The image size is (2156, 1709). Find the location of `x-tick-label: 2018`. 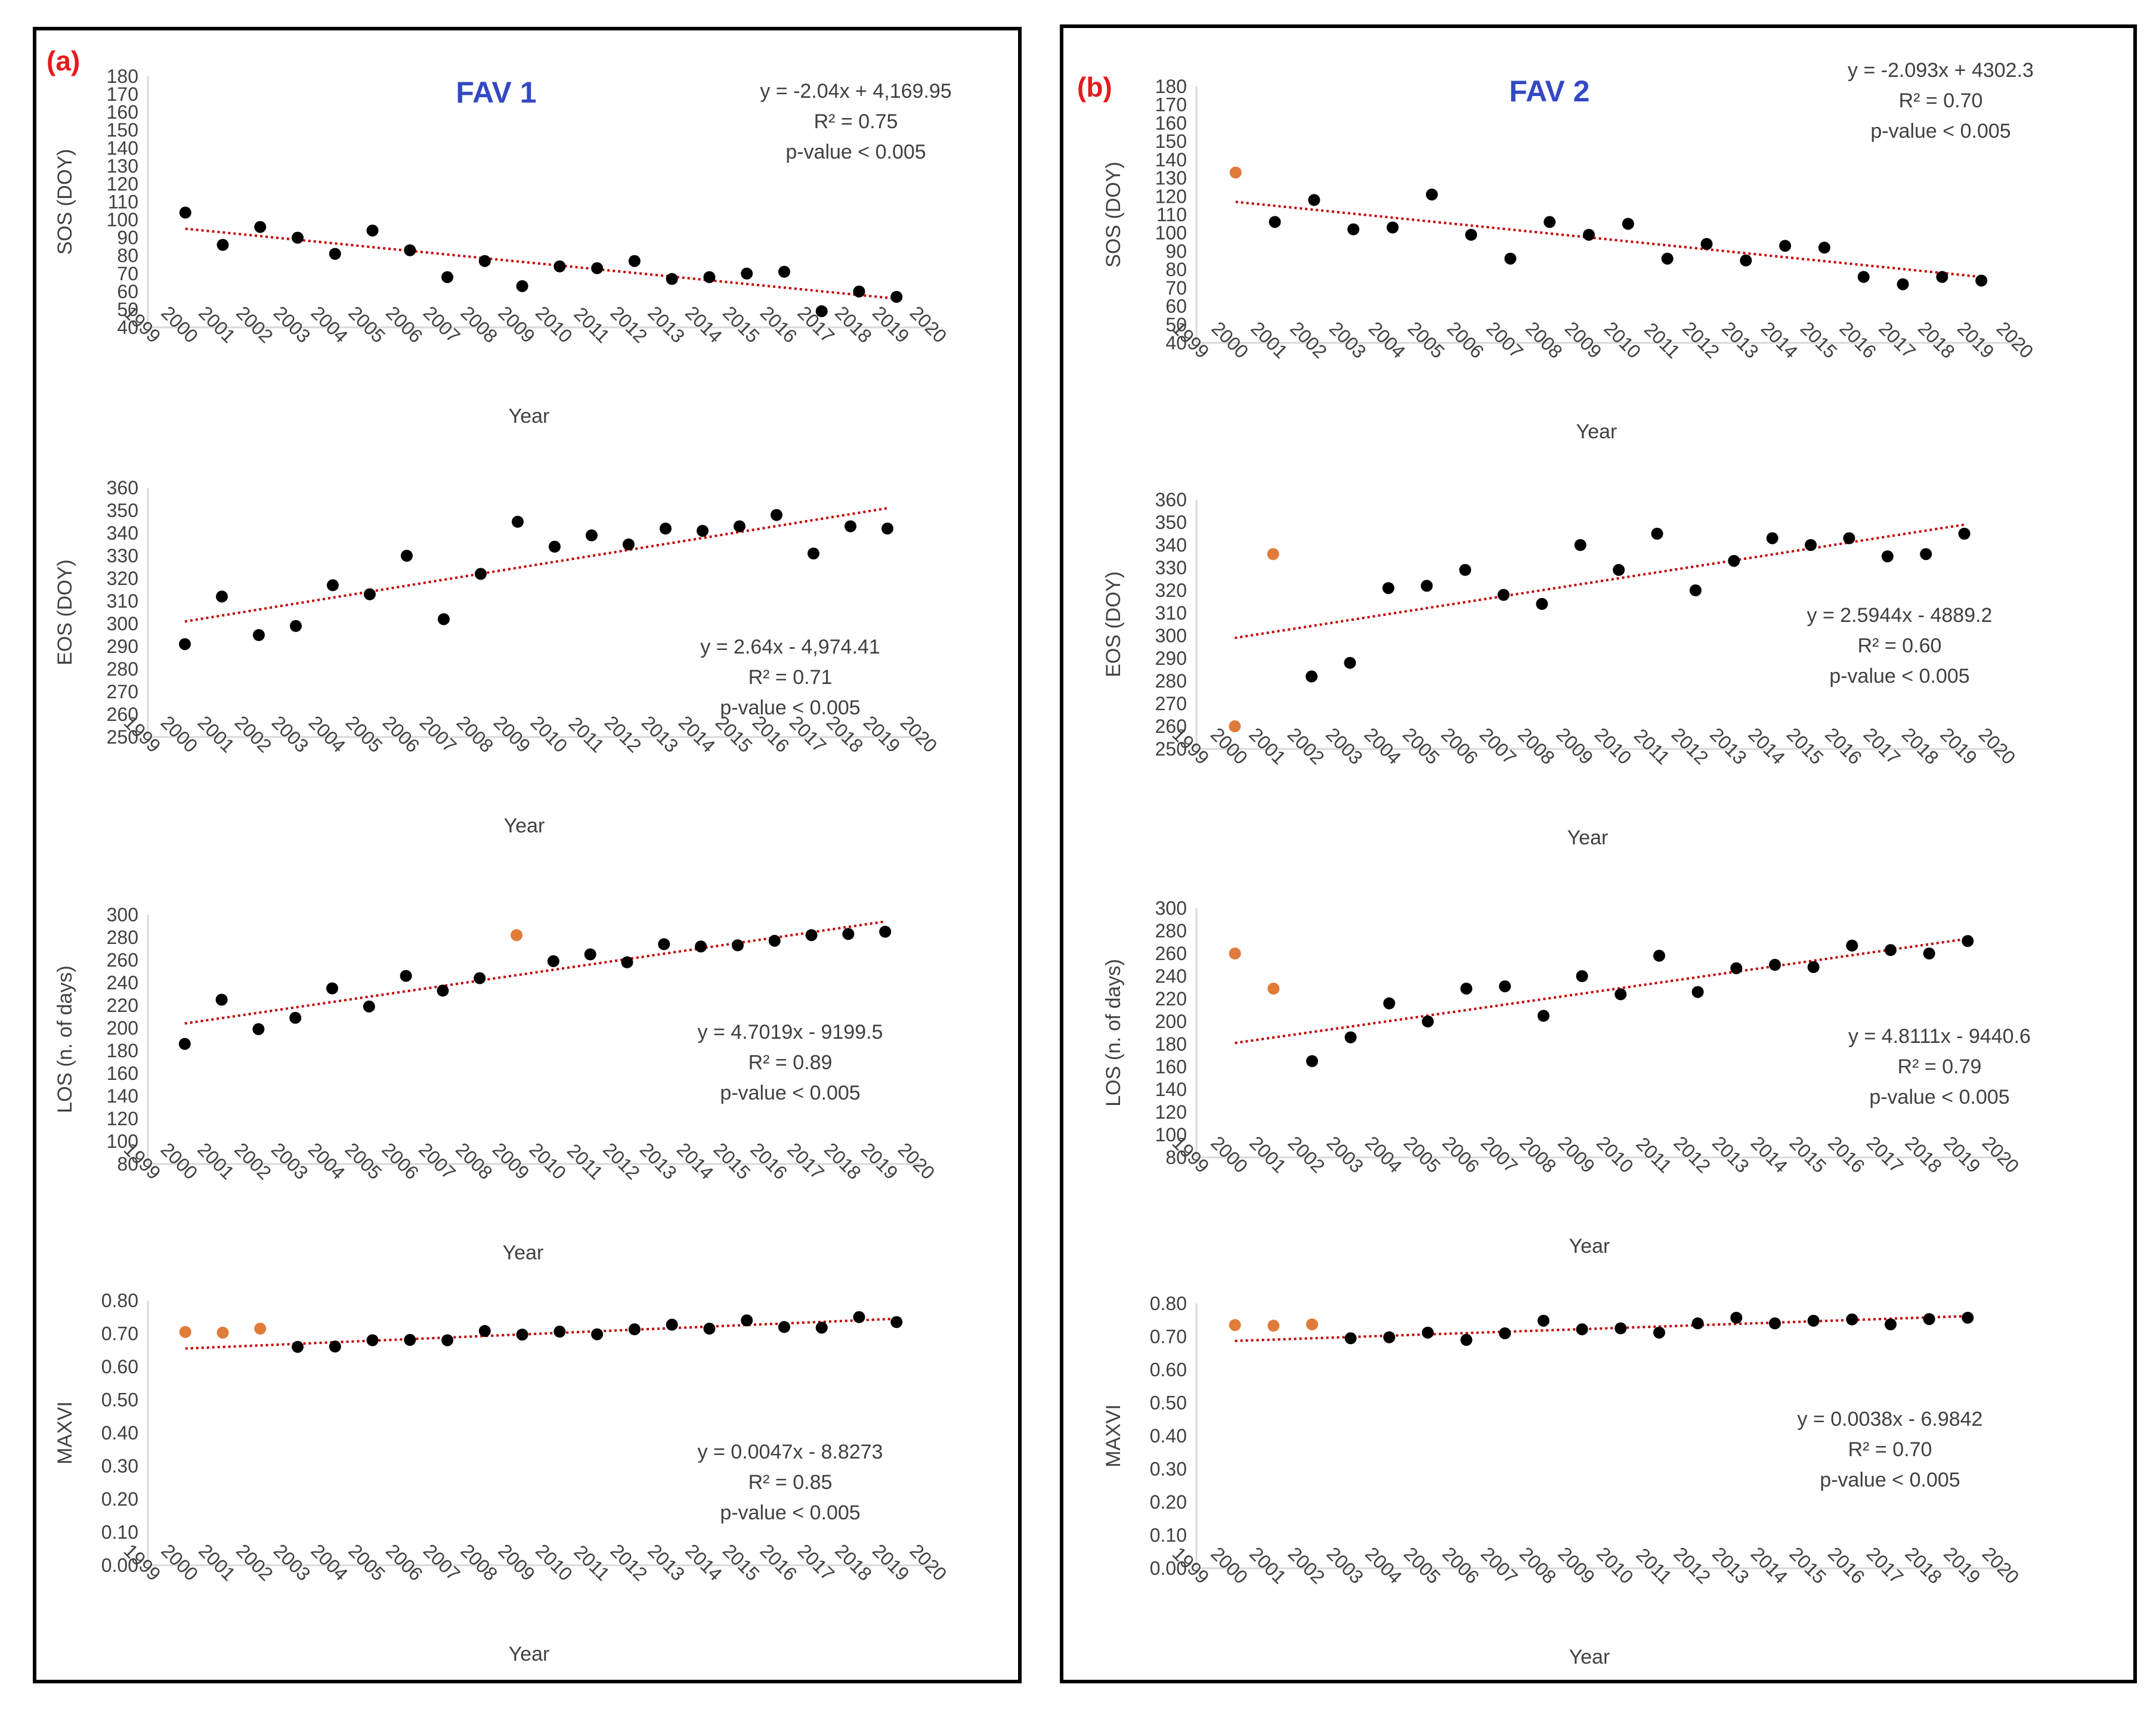

x-tick-label: 2018 is located at coordinates (853, 1562).